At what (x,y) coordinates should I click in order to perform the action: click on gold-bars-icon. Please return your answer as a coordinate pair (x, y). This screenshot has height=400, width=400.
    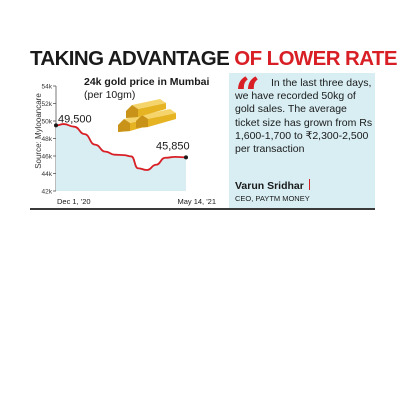
    Looking at the image, I should click on (147, 115).